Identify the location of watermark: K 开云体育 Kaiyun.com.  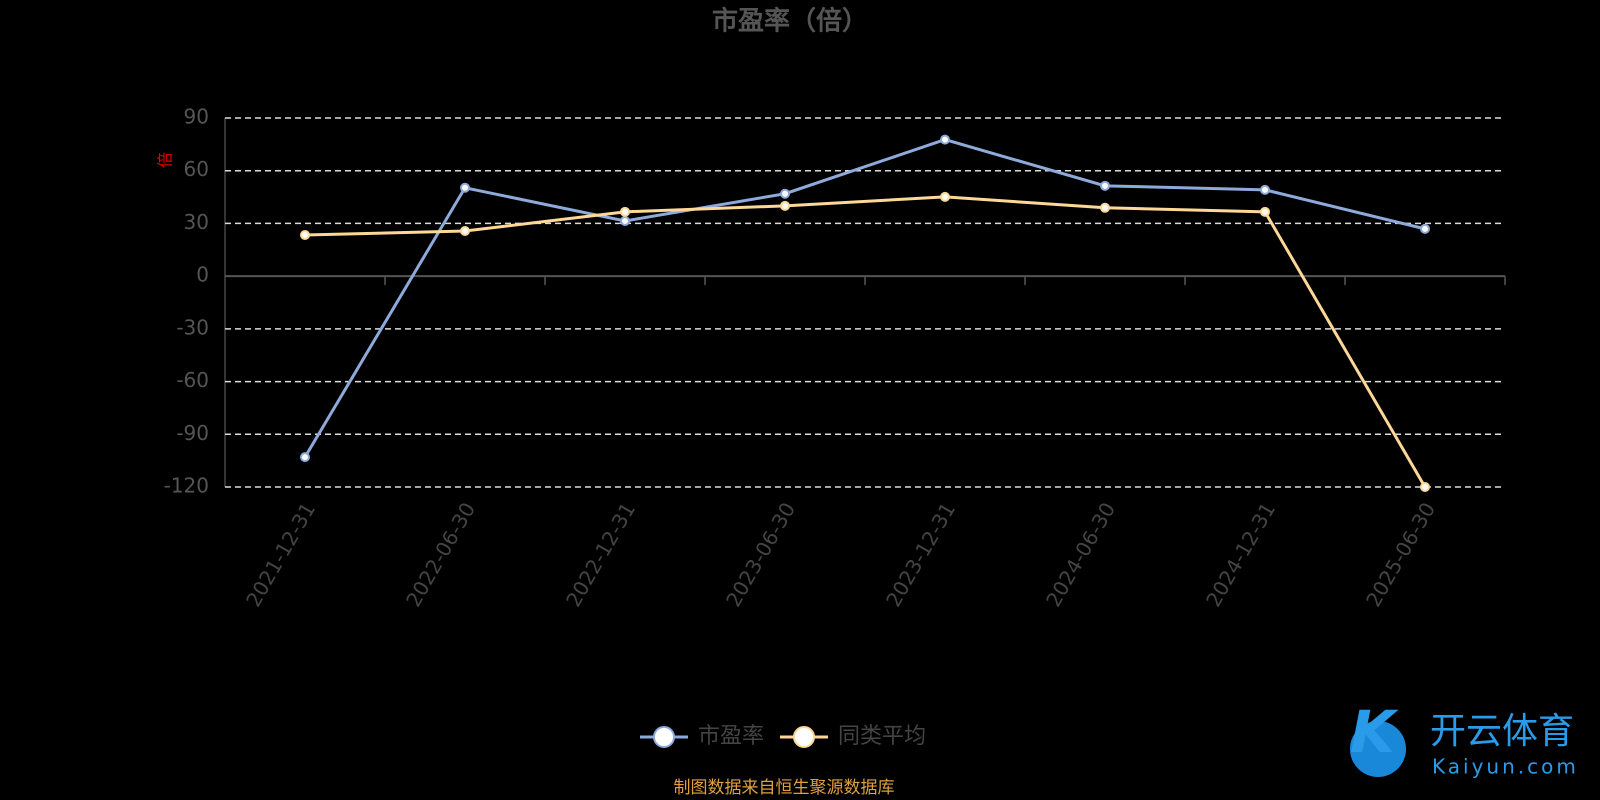
(1464, 738).